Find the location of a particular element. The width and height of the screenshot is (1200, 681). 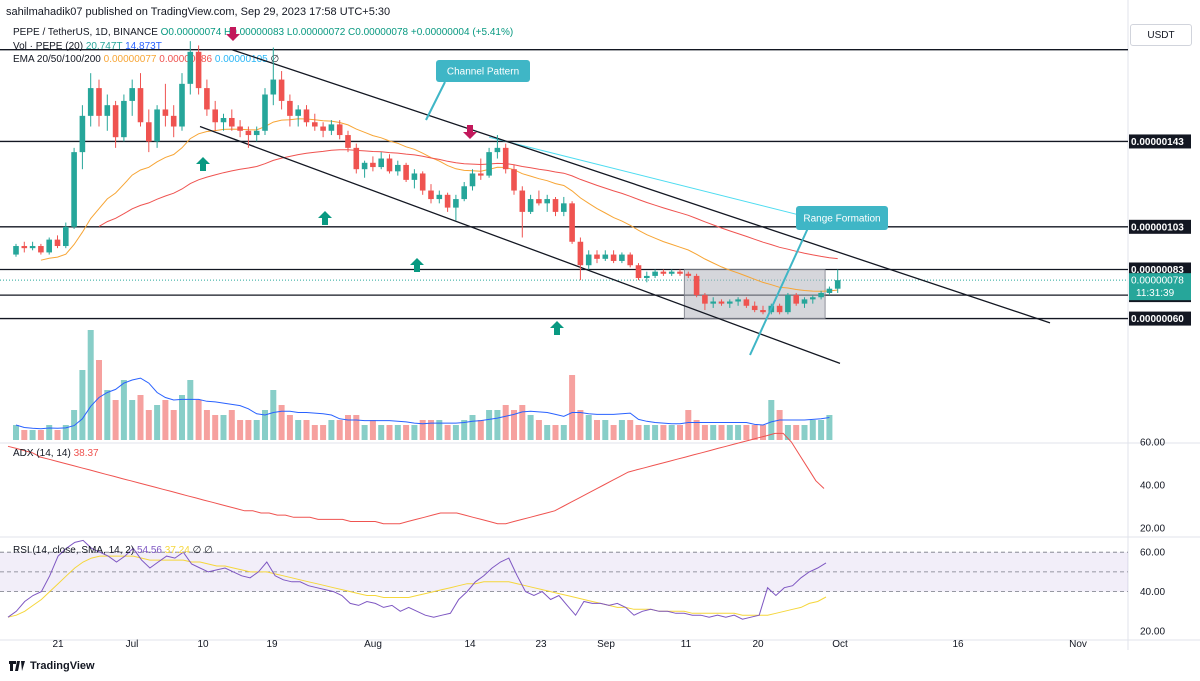

time-tick-label: 19 is located at coordinates (272, 644).